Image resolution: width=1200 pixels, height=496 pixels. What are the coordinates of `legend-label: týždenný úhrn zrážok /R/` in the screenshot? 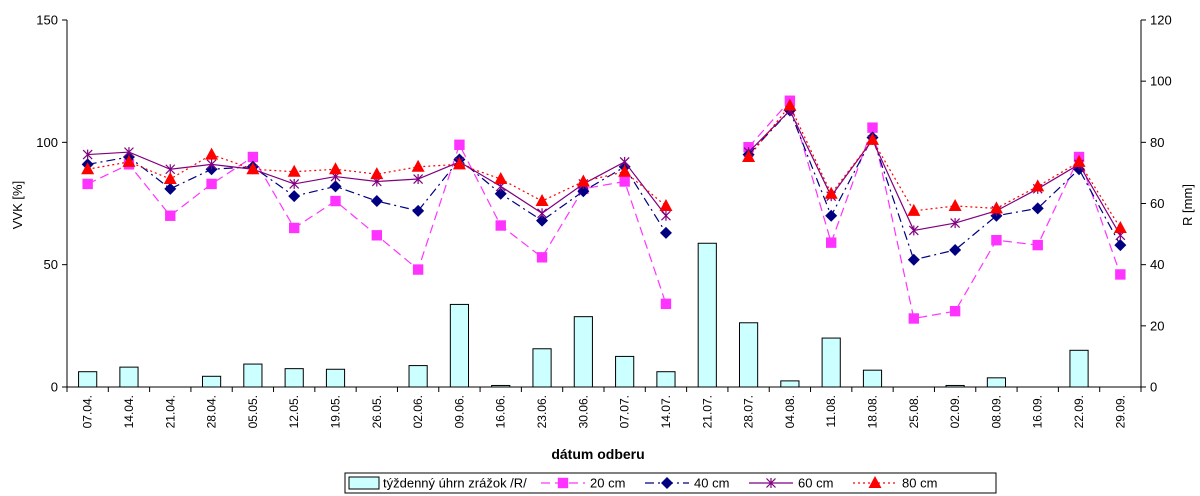 It's located at (455, 483).